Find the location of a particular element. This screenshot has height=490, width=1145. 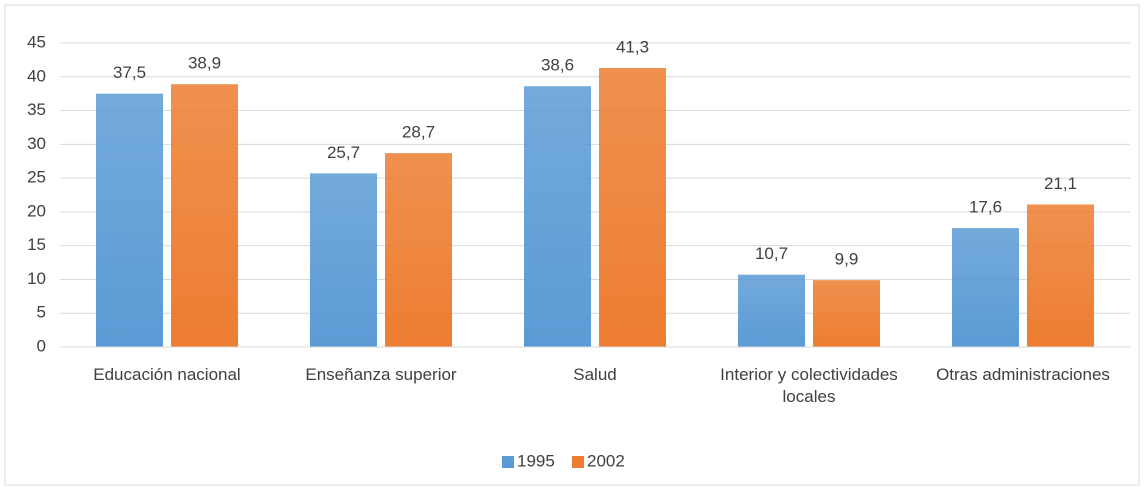

legend-label: 2002 is located at coordinates (606, 460).